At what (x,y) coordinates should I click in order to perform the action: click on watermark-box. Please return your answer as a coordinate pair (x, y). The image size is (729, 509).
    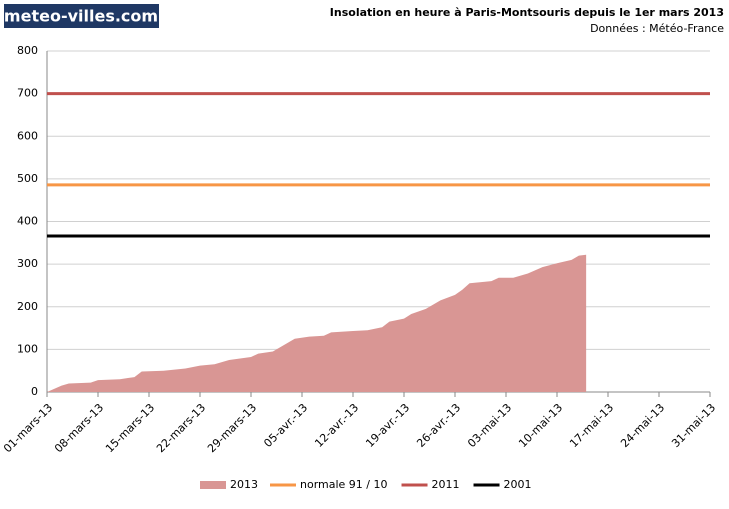
    Looking at the image, I should click on (81, 16).